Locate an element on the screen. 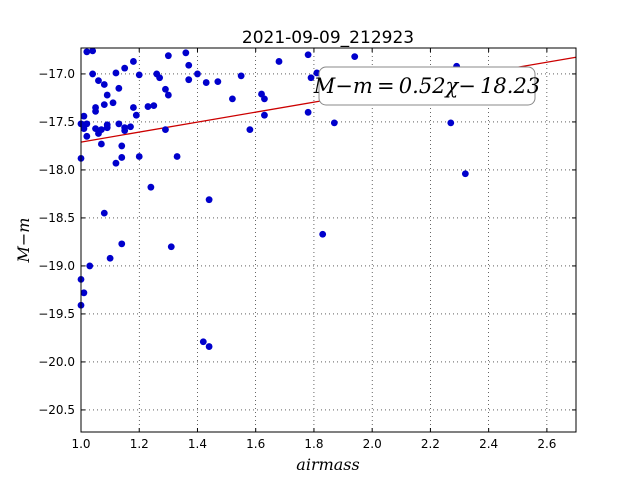  x-tick-label: 1.0 is located at coordinates (80, 444).